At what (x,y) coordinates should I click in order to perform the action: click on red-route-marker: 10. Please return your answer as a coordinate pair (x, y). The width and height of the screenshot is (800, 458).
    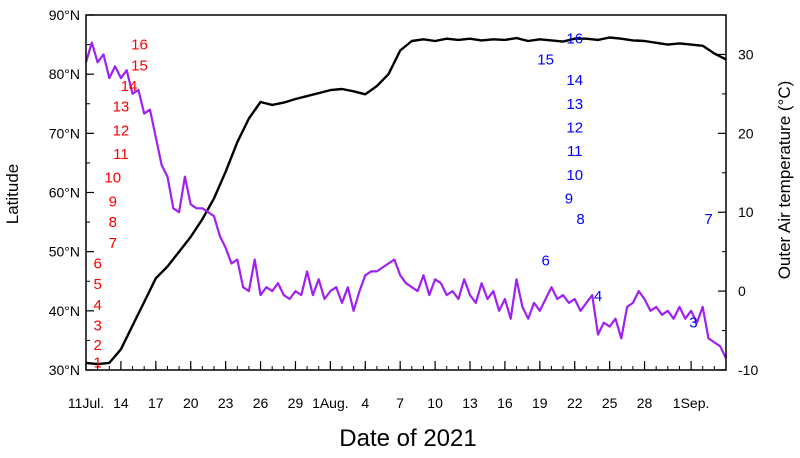
    Looking at the image, I should click on (112, 178).